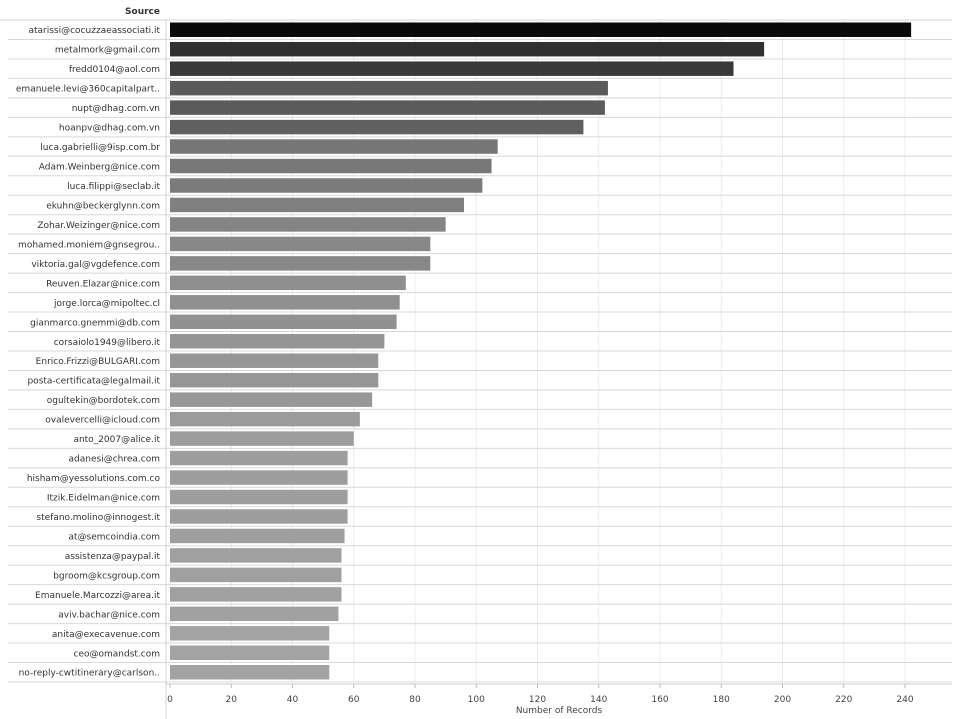  I want to click on category-label: Zohar.Weizinger@nice.com, so click(98, 226).